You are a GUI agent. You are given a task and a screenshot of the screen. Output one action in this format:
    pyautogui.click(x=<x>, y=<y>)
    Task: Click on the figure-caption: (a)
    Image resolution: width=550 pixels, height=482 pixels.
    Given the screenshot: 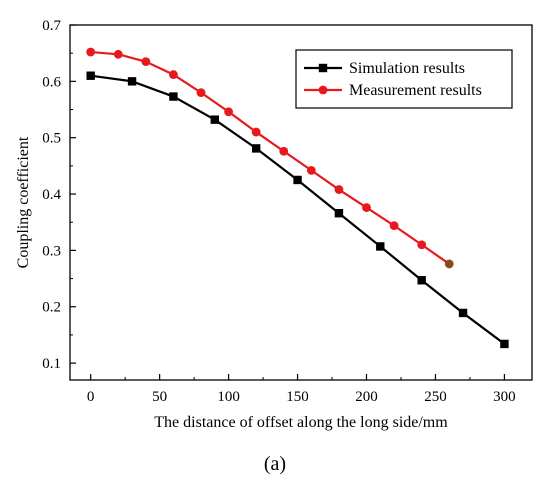 What is the action you would take?
    pyautogui.click(x=275, y=464)
    